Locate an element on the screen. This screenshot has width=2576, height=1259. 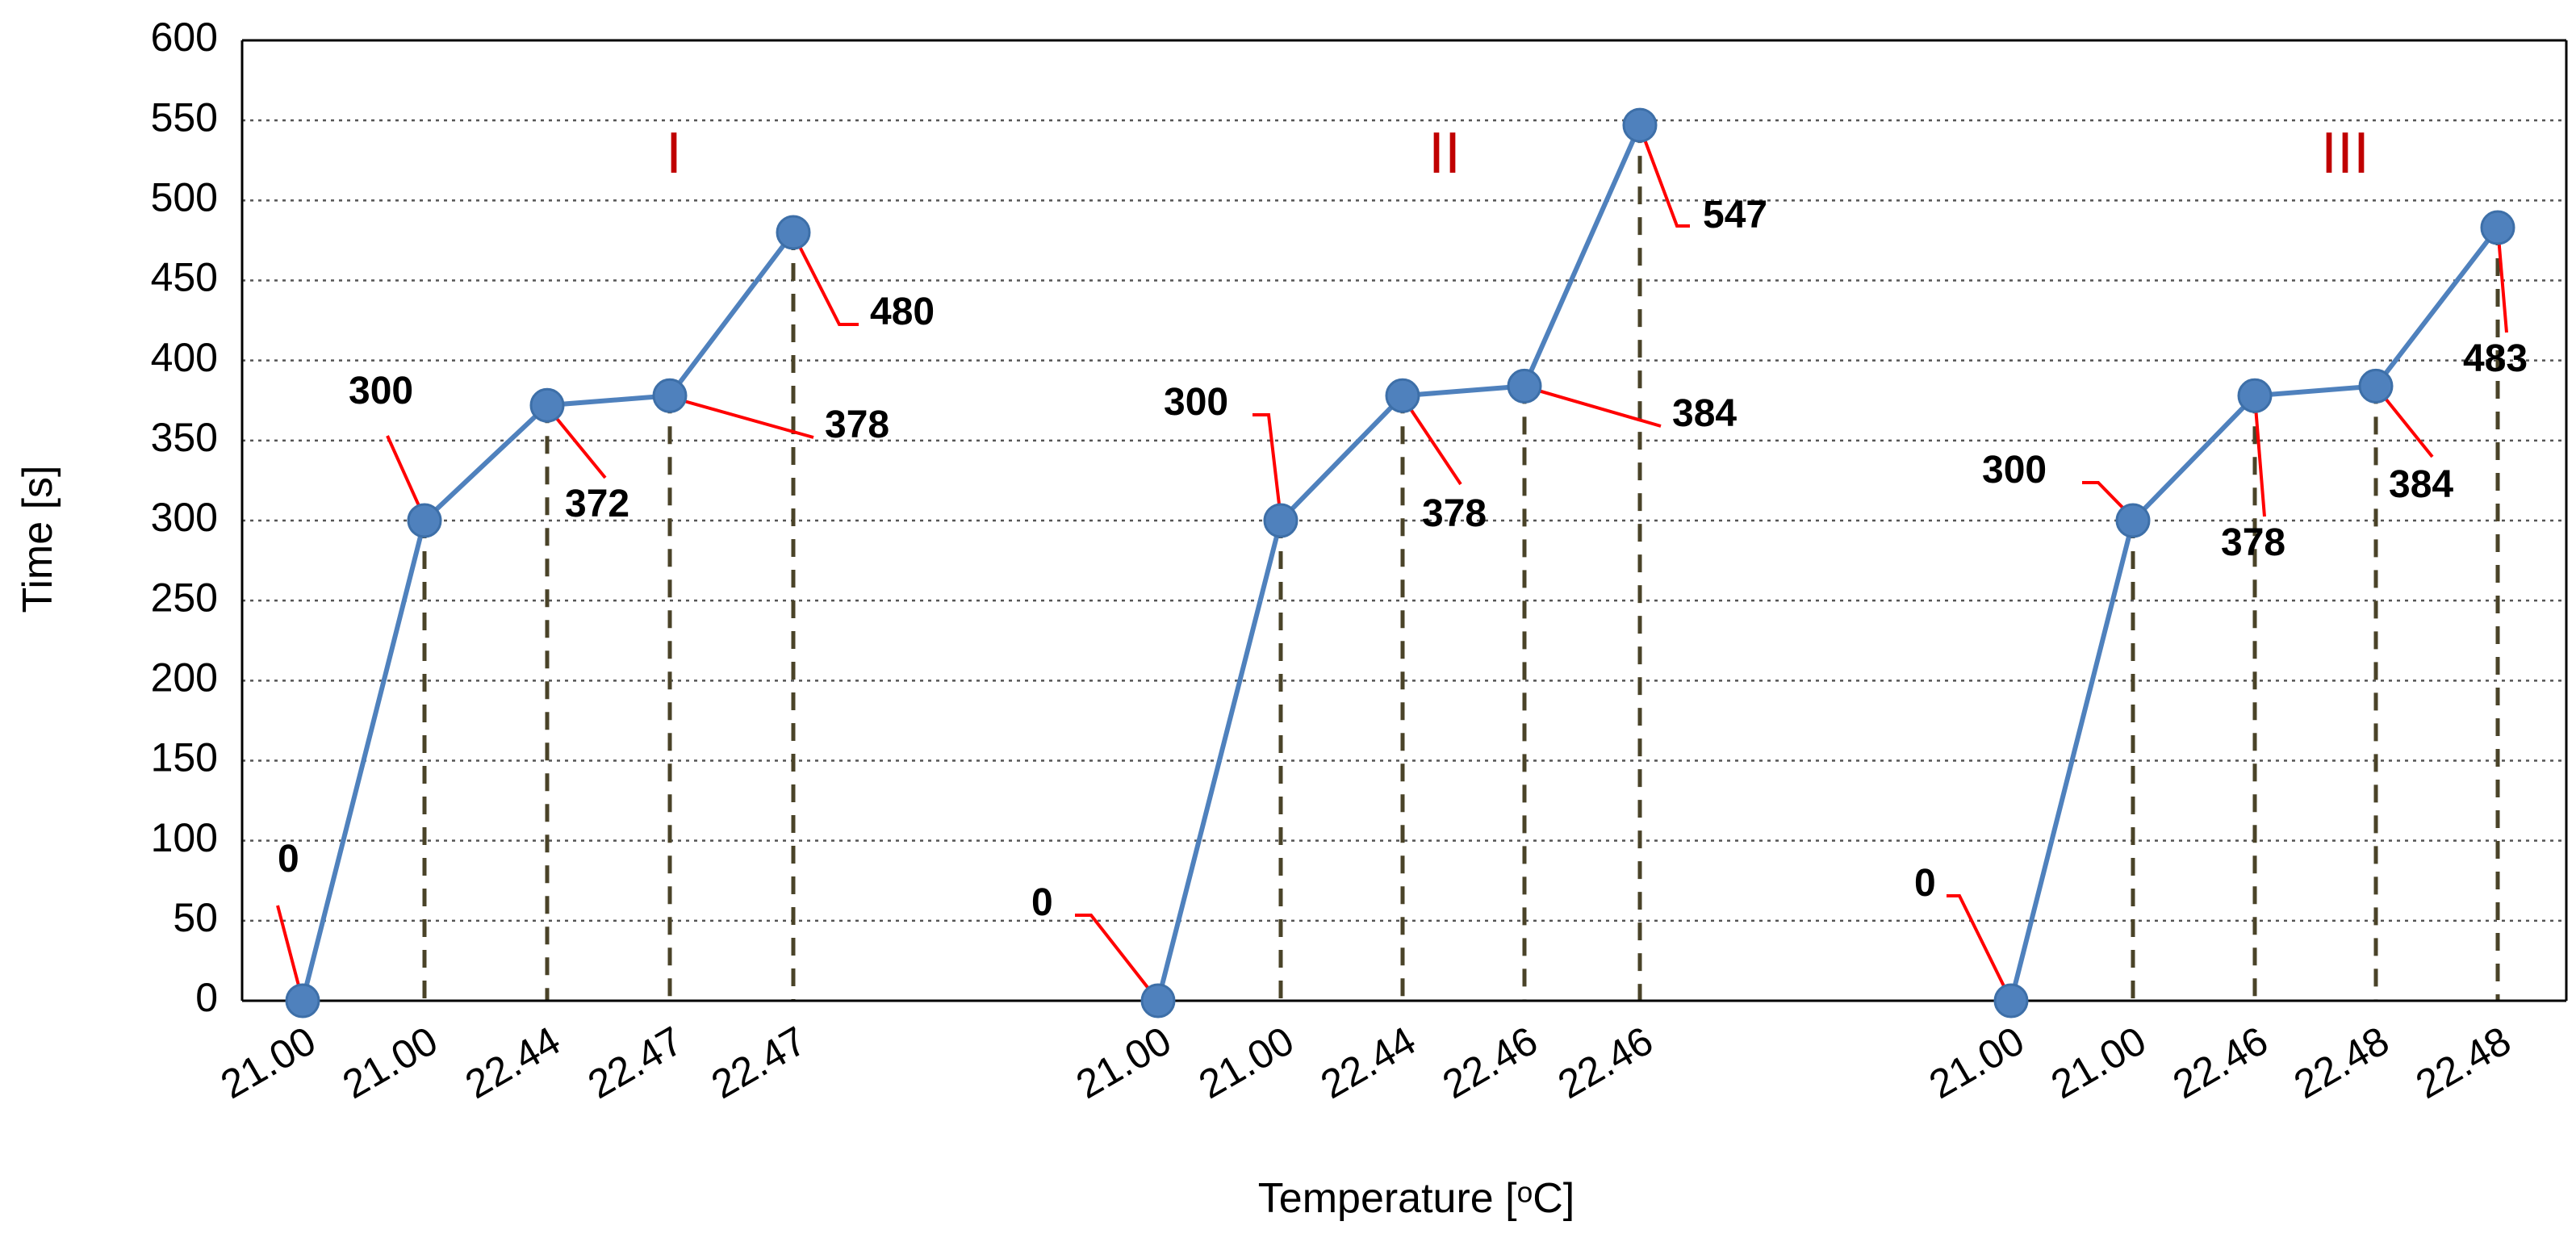
x-tick-label-III-2: 21.00 is located at coordinates (2098, 1062).